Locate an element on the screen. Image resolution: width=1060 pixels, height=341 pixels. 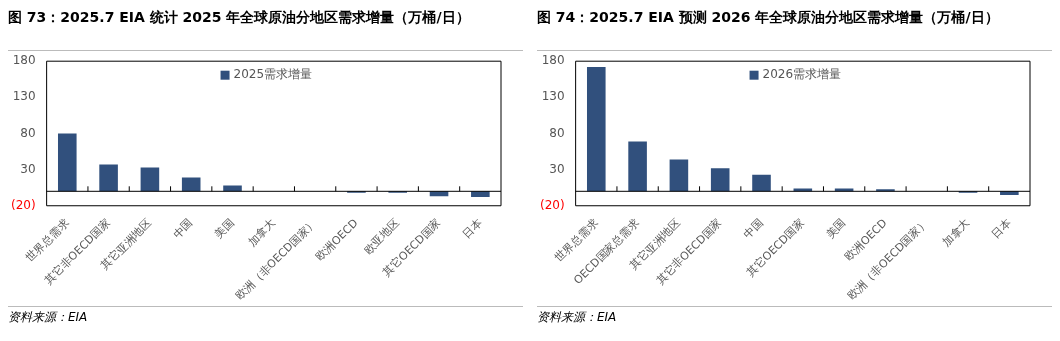
chart-title: 图 73：2025.7 EIA 统计 2025 年全球原油分地区需求增量（万桶/日） is located at coordinates (265, 29).